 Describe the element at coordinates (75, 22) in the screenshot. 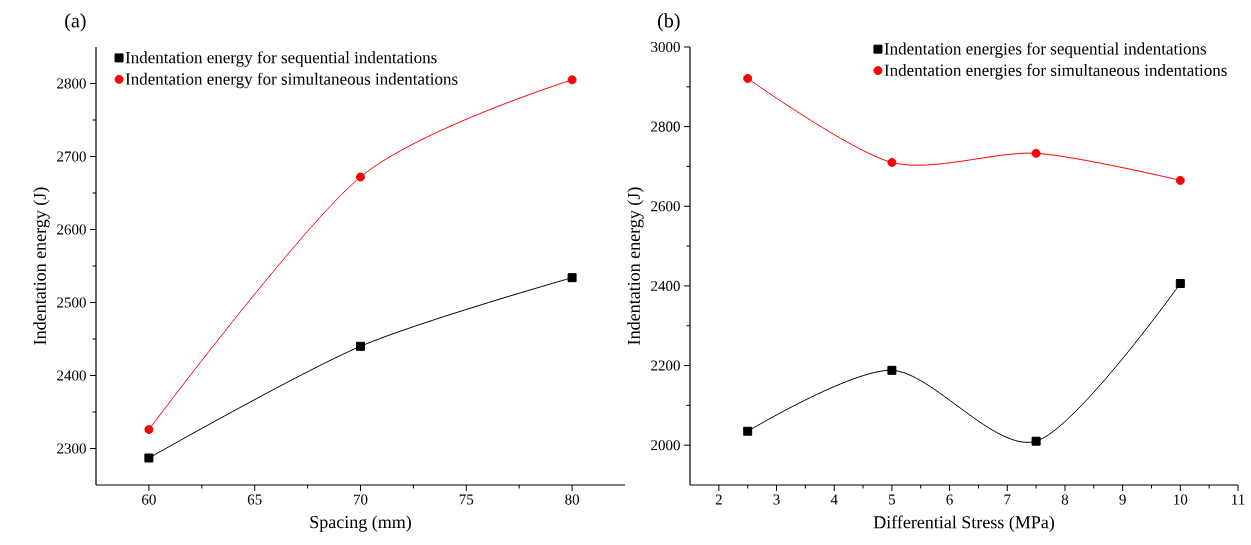

I see `chart-title: (a)` at that location.